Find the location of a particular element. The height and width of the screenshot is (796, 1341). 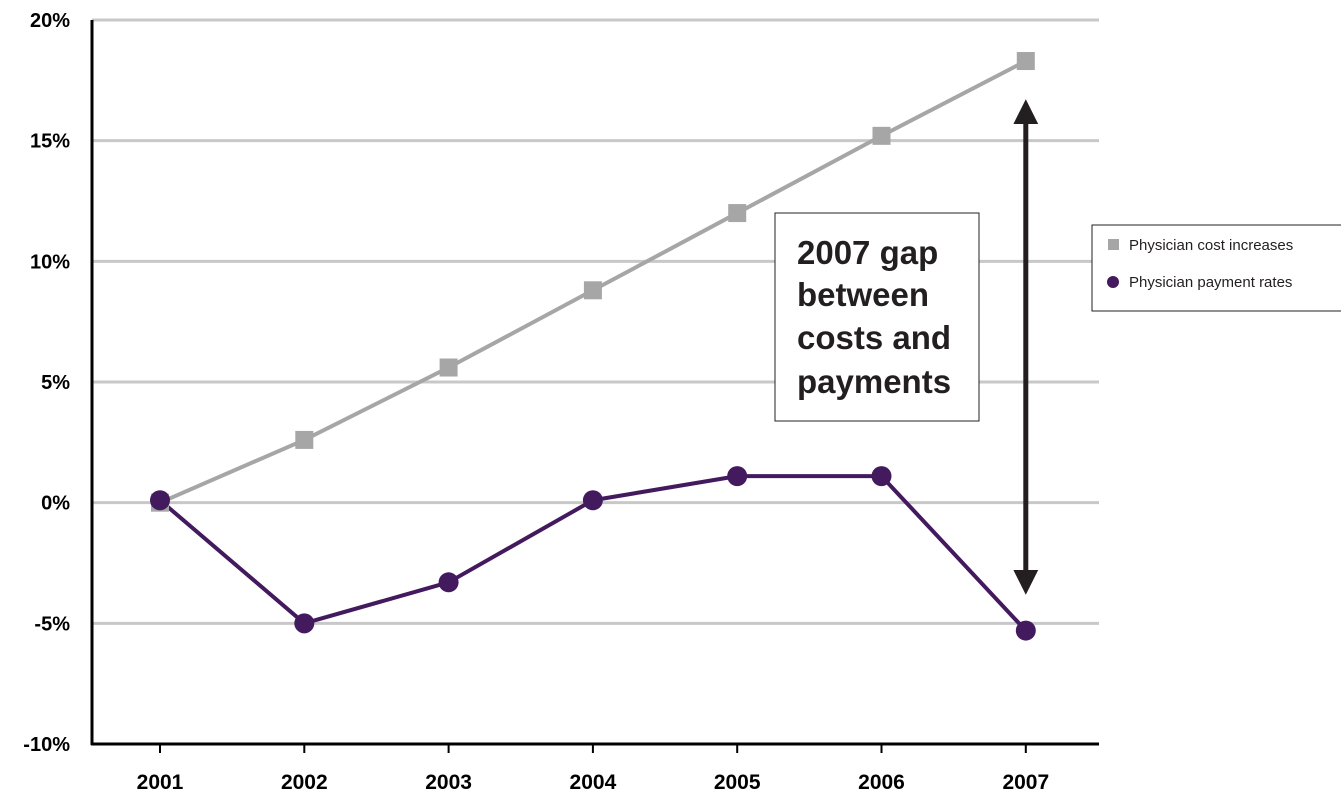

annotation-line-2: between is located at coordinates (863, 294).